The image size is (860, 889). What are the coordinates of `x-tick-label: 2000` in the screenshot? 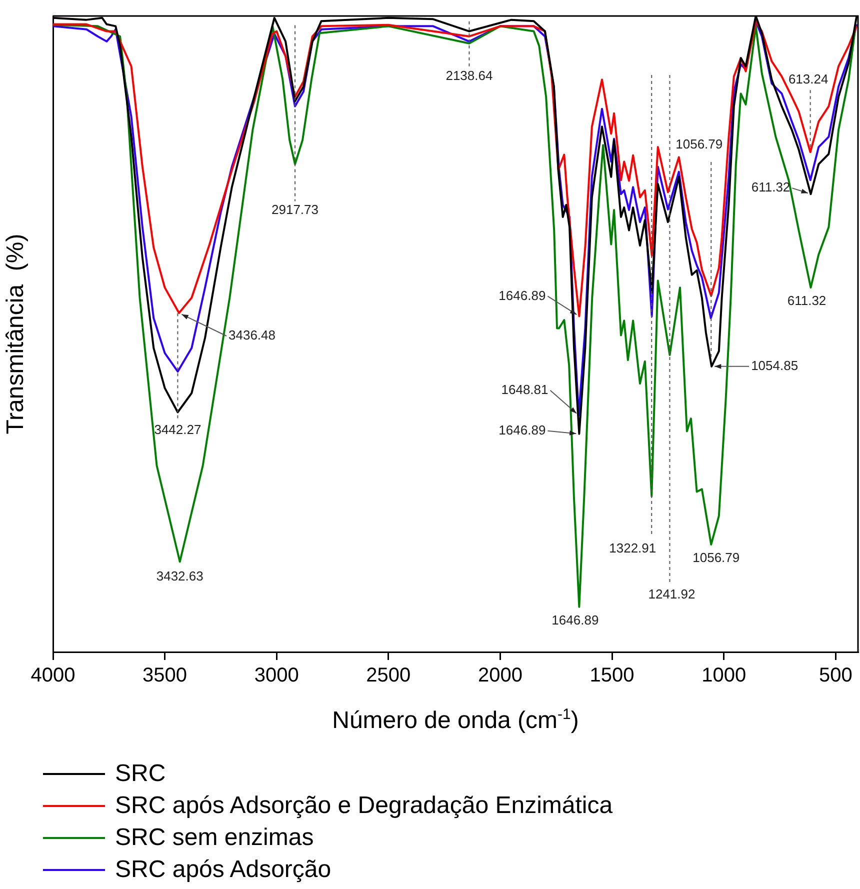 It's located at (500, 675).